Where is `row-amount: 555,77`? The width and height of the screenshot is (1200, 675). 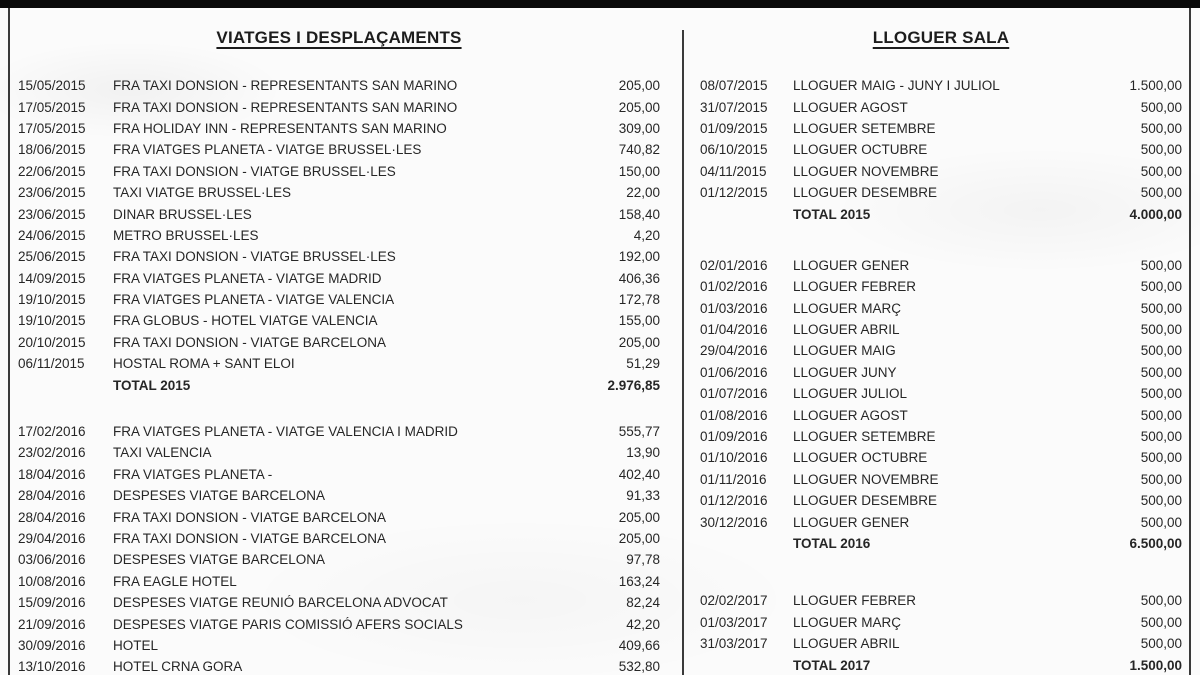 row-amount: 555,77 is located at coordinates (639, 432).